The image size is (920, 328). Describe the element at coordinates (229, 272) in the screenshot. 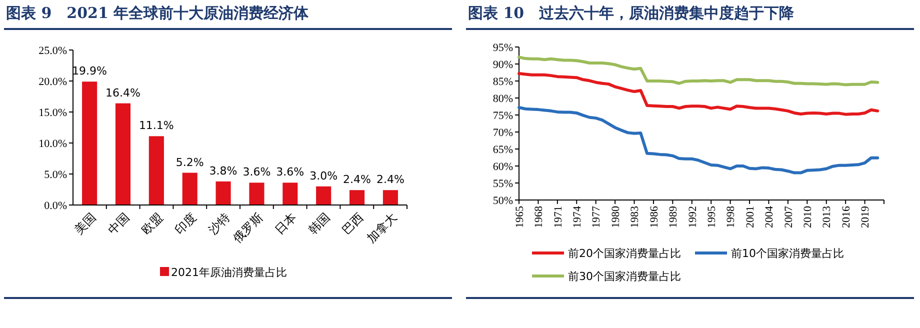

I see `legend-label: 2021年原油消费量占比` at that location.